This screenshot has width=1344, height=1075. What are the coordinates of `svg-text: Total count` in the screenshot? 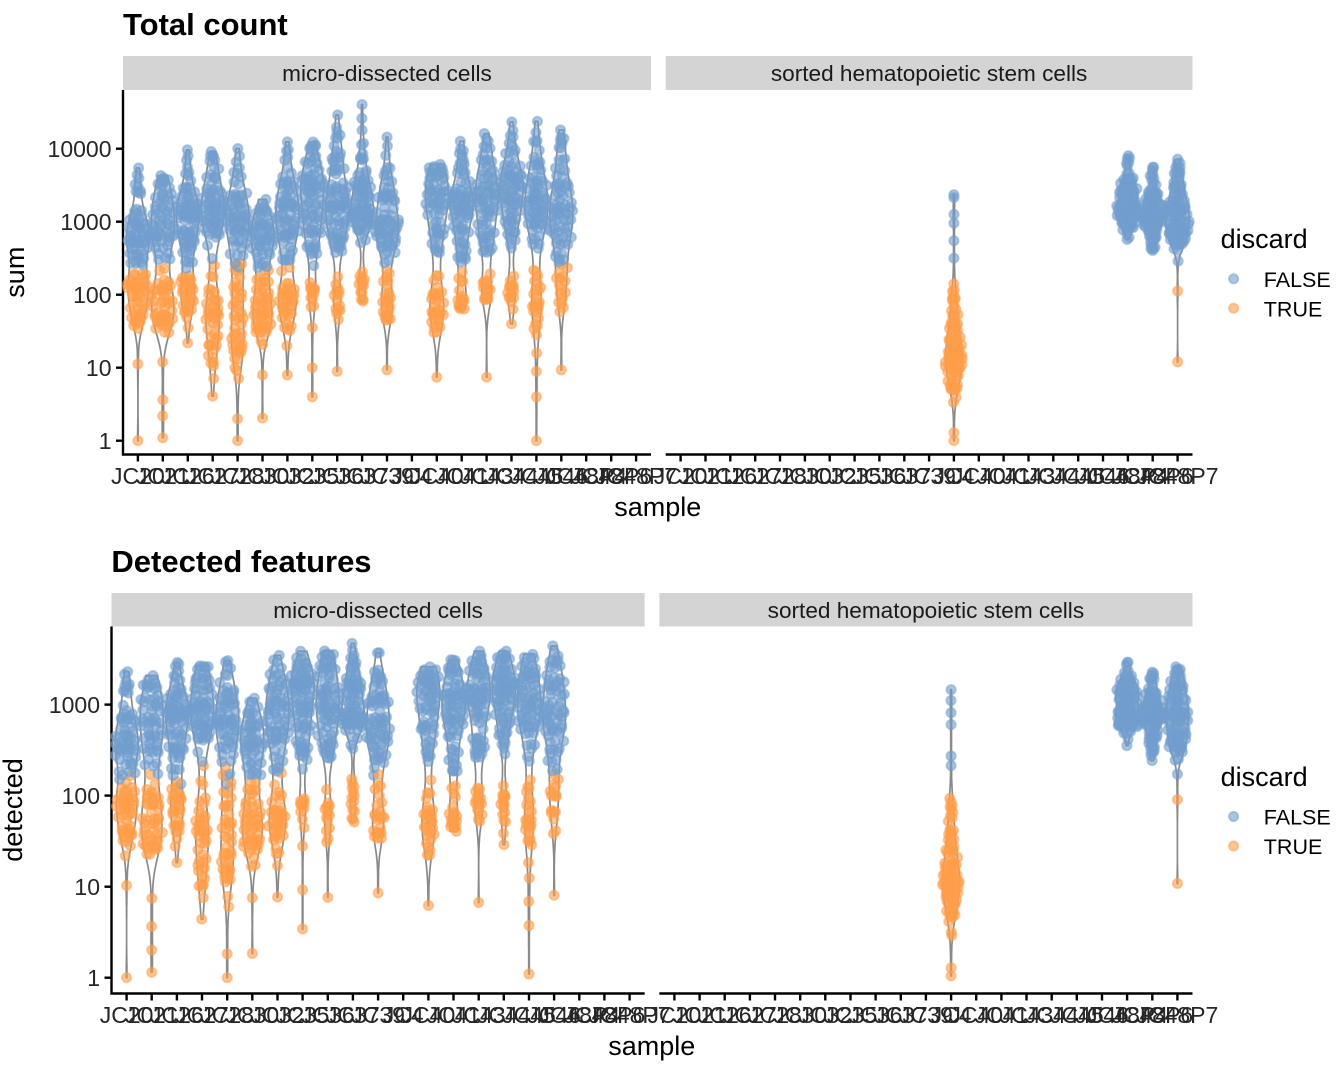 It's located at (205, 24).